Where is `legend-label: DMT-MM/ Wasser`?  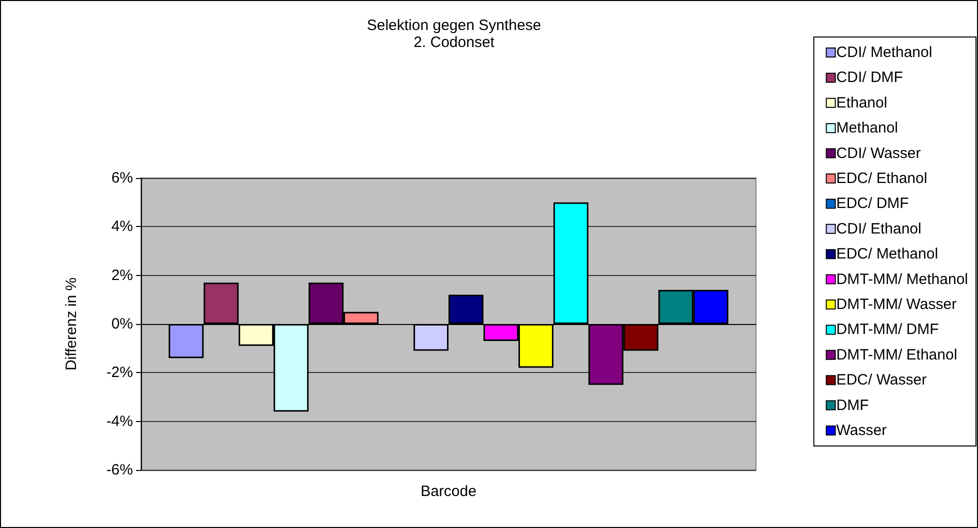 legend-label: DMT-MM/ Wasser is located at coordinates (896, 304).